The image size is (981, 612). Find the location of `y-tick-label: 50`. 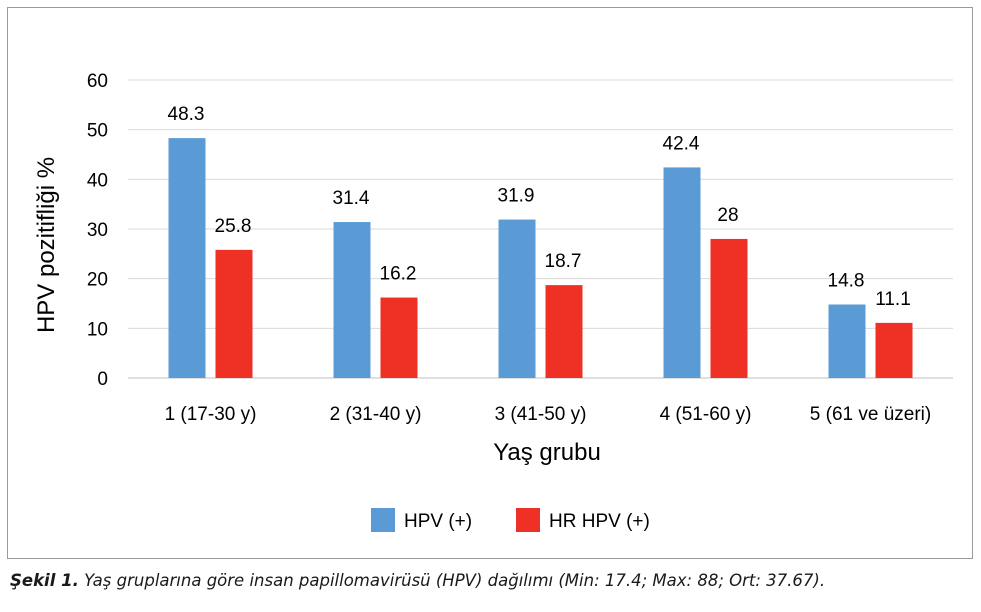

y-tick-label: 50 is located at coordinates (97, 131).